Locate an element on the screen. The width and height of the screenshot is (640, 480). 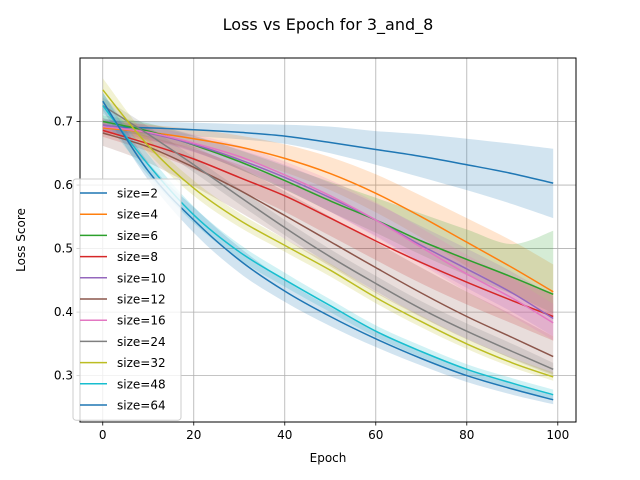
y-tick-label: 0.5 is located at coordinates (63, 249).